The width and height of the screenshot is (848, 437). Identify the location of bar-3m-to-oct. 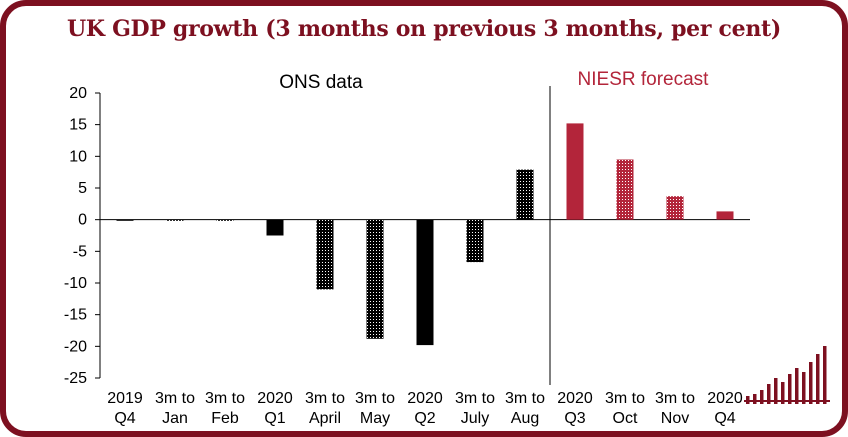
(625, 189).